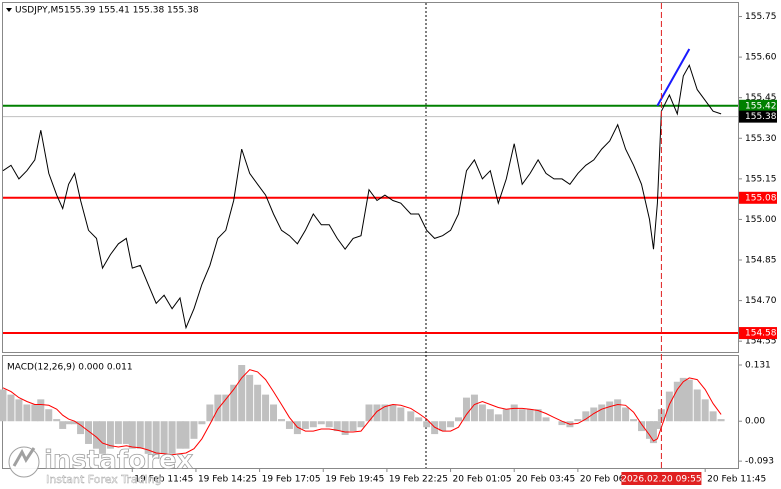 The width and height of the screenshot is (781, 489). I want to click on cursor-label-box, so click(661, 478).